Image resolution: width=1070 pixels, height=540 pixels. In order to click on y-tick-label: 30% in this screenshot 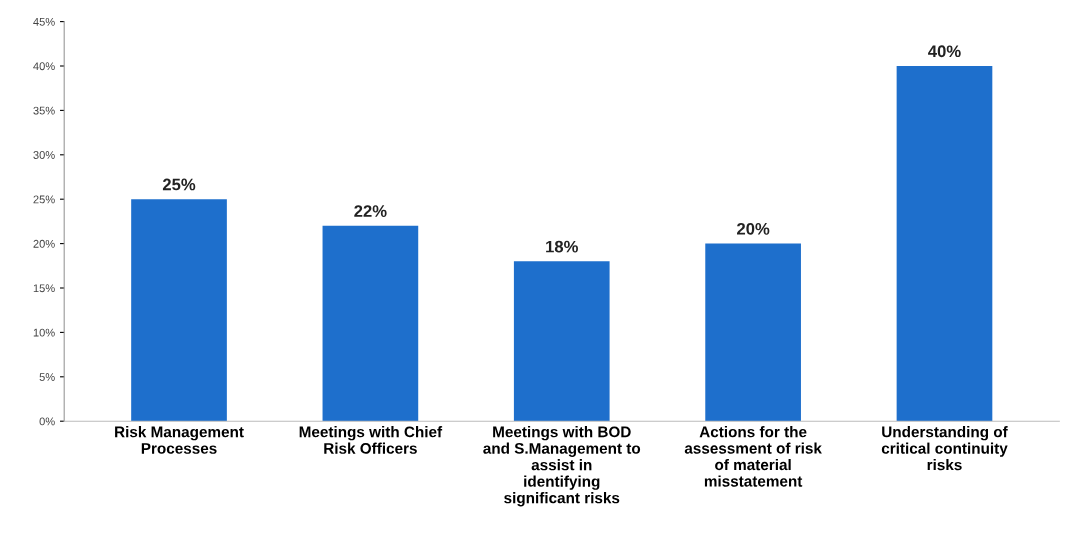, I will do `click(44, 155)`.